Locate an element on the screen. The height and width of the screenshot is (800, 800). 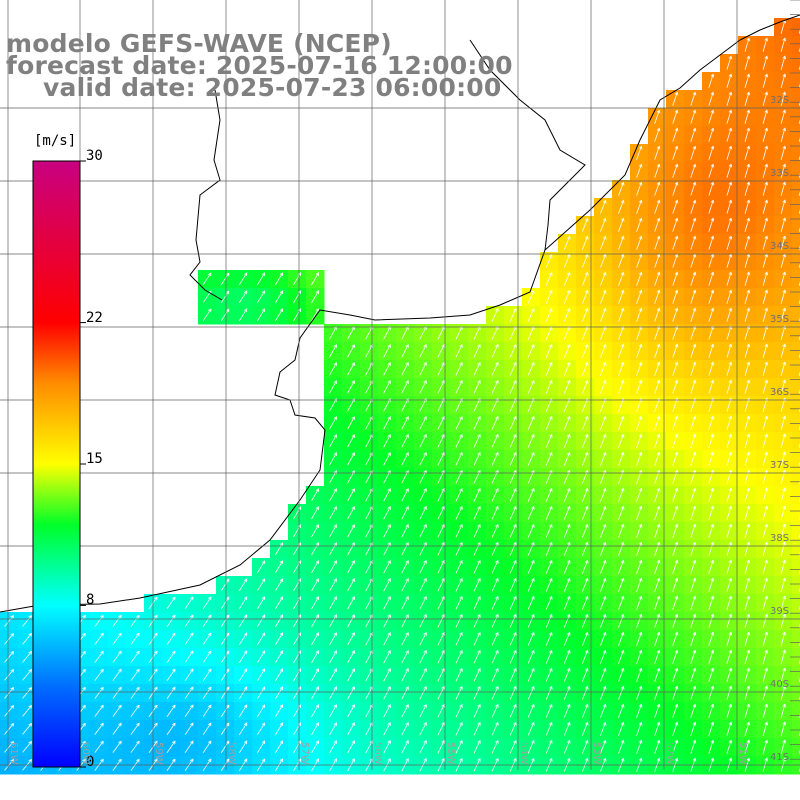
latitude-label: 40S is located at coordinates (780, 684).